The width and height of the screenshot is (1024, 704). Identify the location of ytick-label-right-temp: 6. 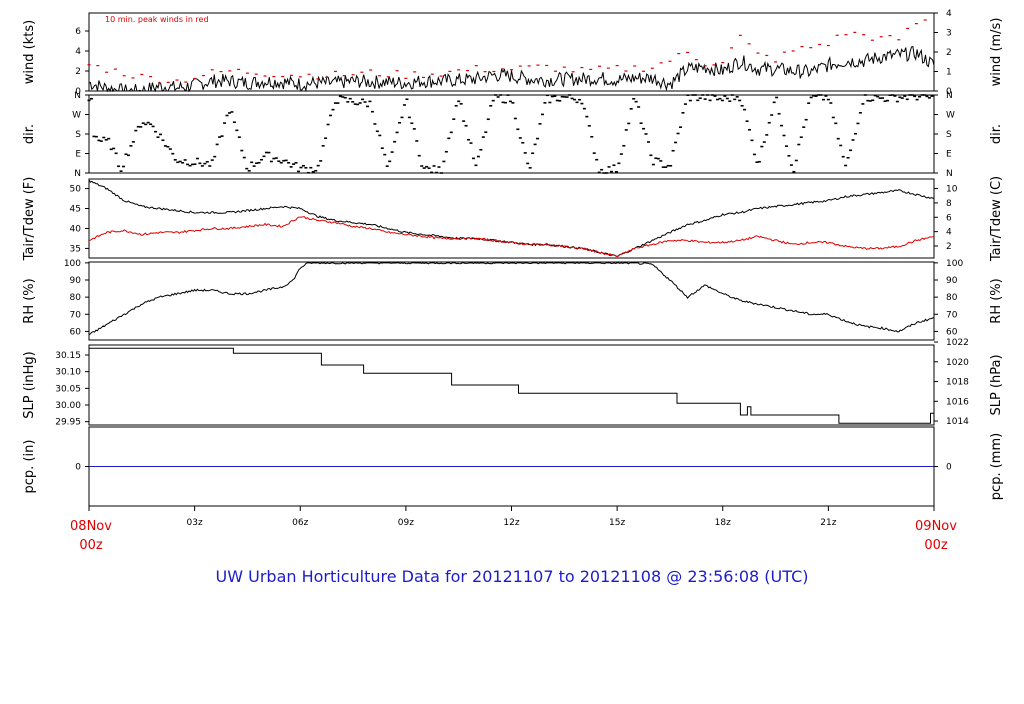
(949, 218).